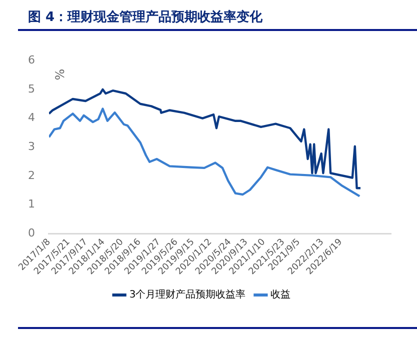 The width and height of the screenshot is (417, 337). I want to click on y-tick-label: 0, so click(31, 233).